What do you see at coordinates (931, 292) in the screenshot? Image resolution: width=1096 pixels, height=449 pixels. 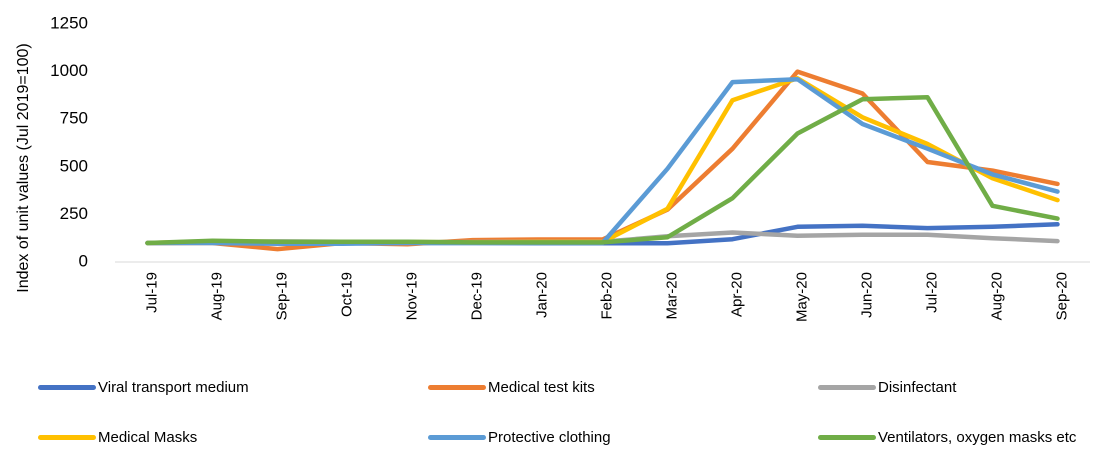 I see `x-tick-label: Jul-20` at bounding box center [931, 292].